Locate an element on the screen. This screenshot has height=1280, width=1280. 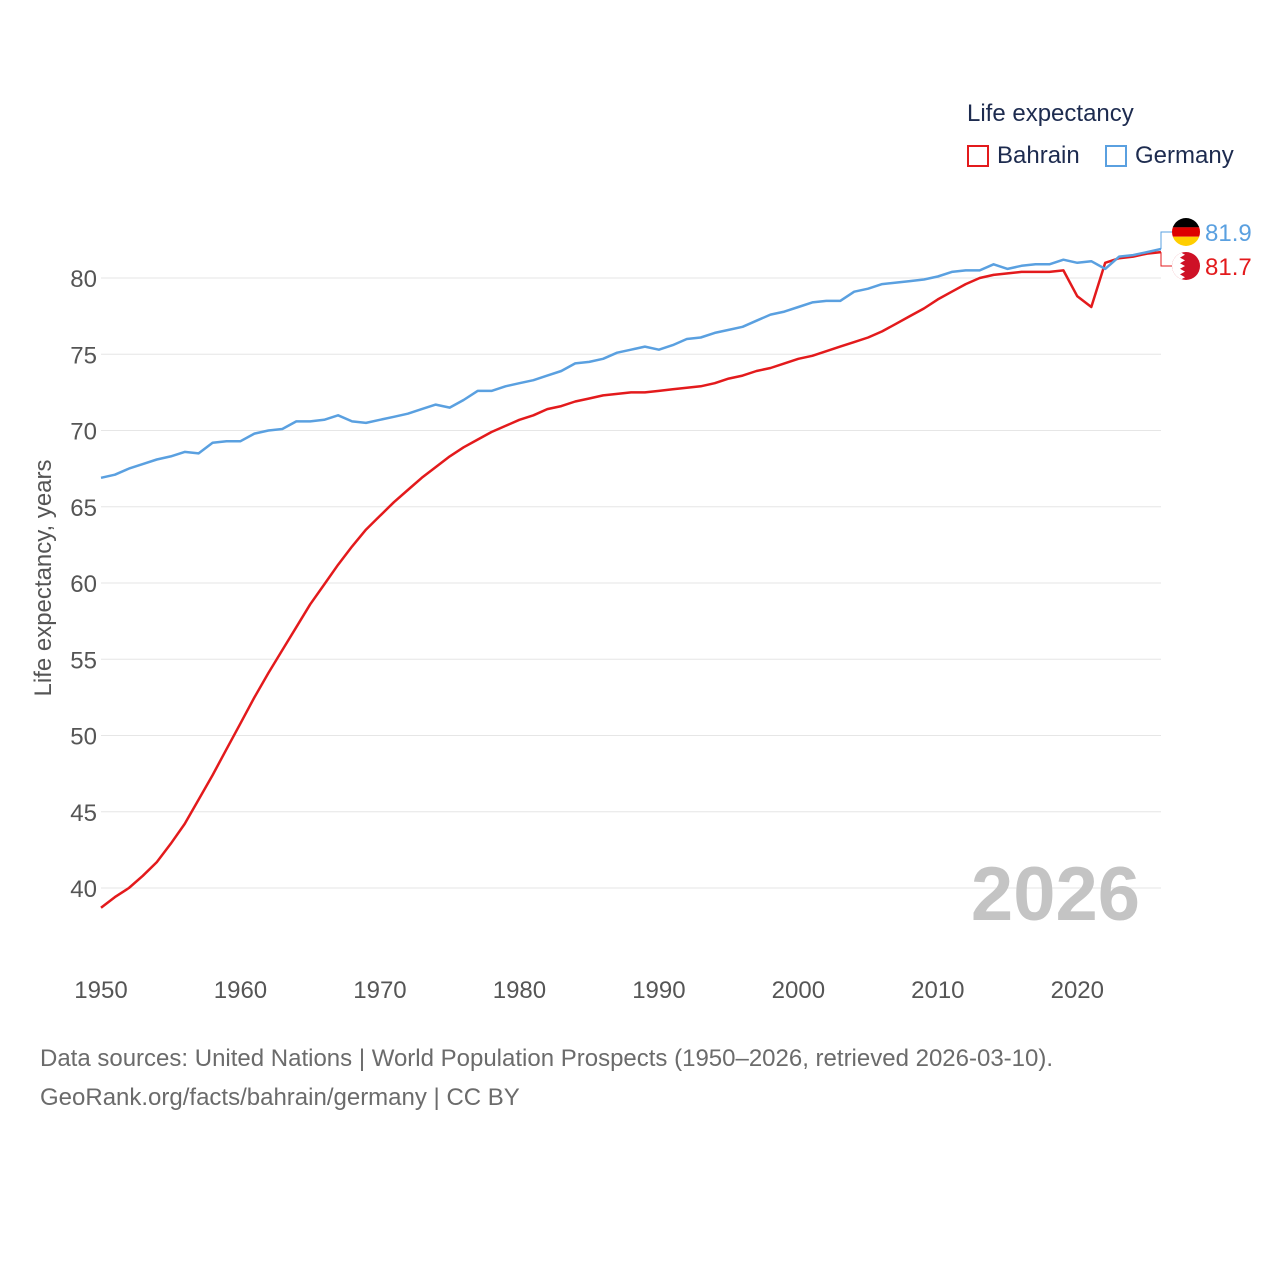
y-tick-label: 70 is located at coordinates (83, 432).